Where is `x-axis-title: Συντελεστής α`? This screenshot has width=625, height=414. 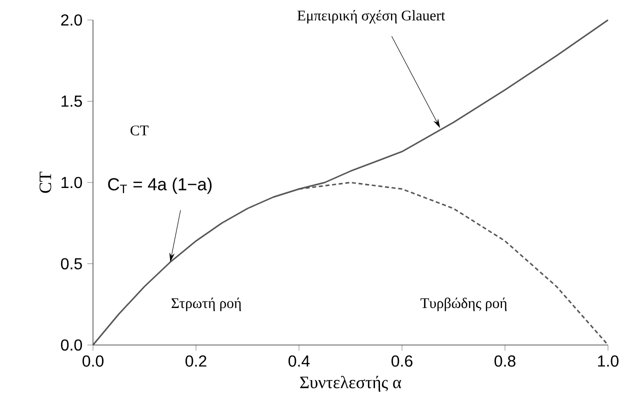
x-axis-title: Συντελεστής α is located at coordinates (351, 384).